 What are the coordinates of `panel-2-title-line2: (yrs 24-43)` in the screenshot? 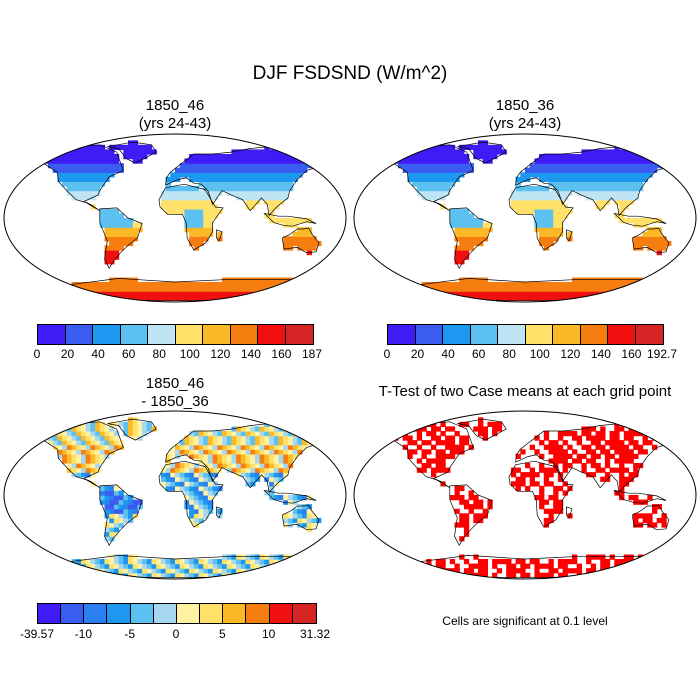 It's located at (525, 123).